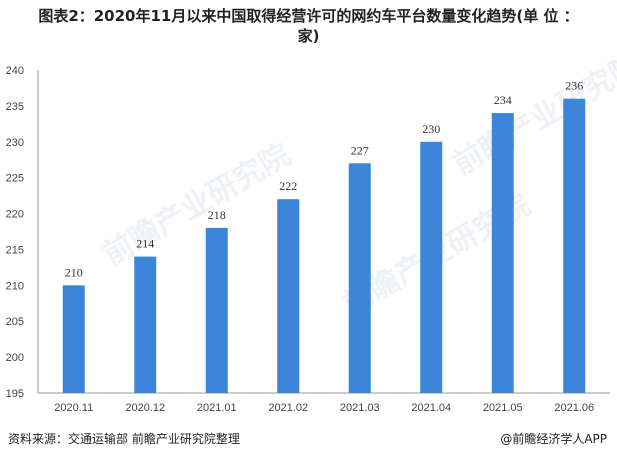  What do you see at coordinates (15, 71) in the screenshot?
I see `y-tick-label: 240` at bounding box center [15, 71].